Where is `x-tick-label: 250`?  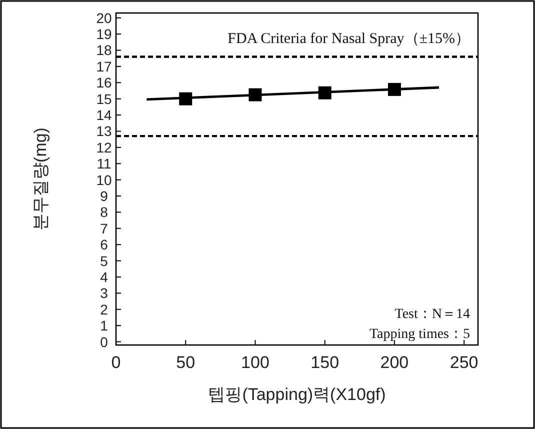
x-tick-label: 250 is located at coordinates (464, 362).